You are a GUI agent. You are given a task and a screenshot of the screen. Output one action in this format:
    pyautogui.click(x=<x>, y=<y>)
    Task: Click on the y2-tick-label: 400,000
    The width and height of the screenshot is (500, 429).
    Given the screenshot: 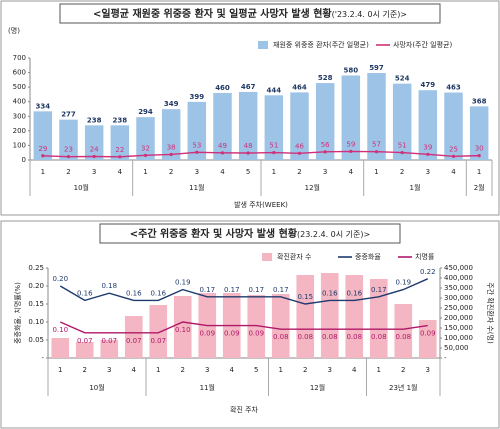 What is the action you would take?
    pyautogui.click(x=458, y=278)
    